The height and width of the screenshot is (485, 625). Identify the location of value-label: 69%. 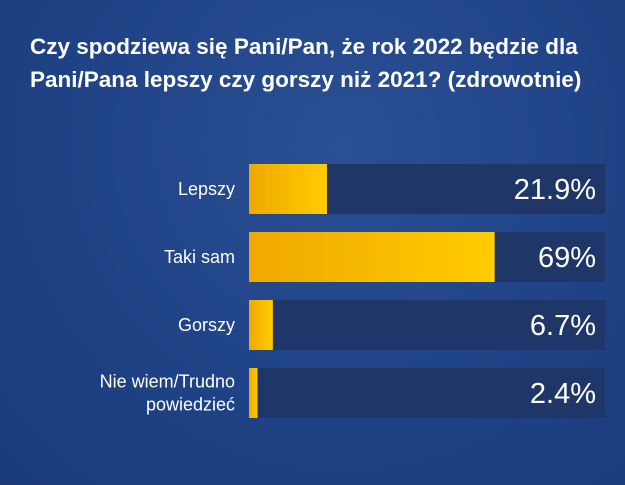
(567, 258).